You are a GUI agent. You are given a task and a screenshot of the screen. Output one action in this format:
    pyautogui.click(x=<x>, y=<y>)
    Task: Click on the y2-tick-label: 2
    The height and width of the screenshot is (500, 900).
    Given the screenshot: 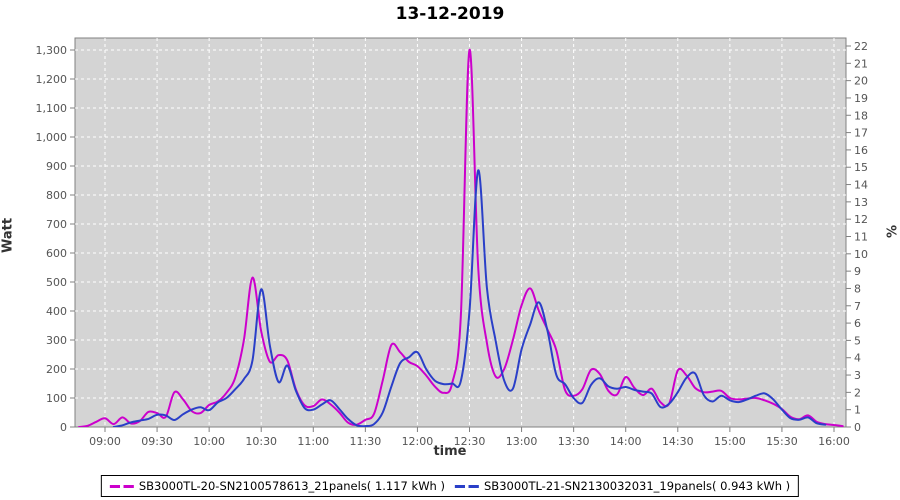 What is the action you would take?
    pyautogui.click(x=857, y=392)
    